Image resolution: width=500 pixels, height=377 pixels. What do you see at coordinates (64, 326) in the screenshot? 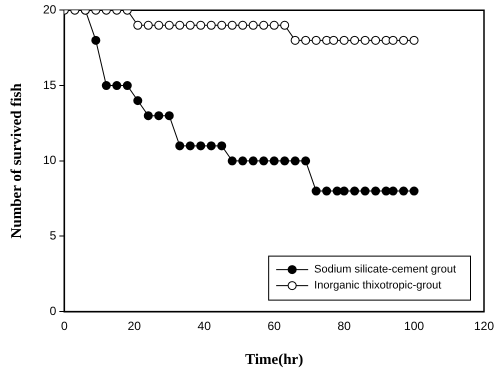
I see `x-tick-label: 0` at bounding box center [64, 326].